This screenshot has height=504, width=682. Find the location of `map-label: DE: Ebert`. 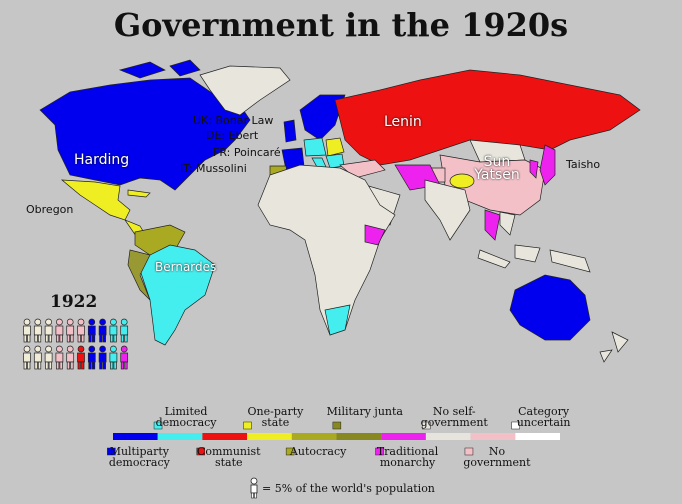

map-label: DE: Ebert is located at coordinates (232, 135).